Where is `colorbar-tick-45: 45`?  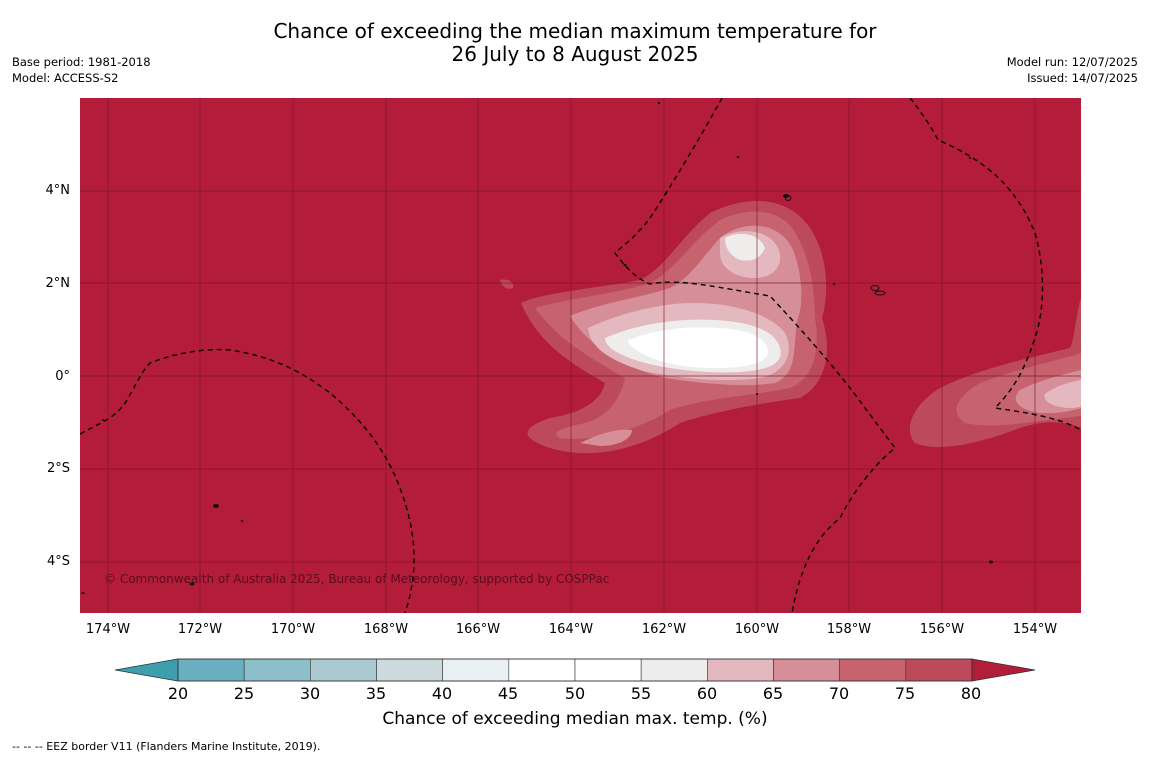
colorbar-tick-45: 45 is located at coordinates (508, 693).